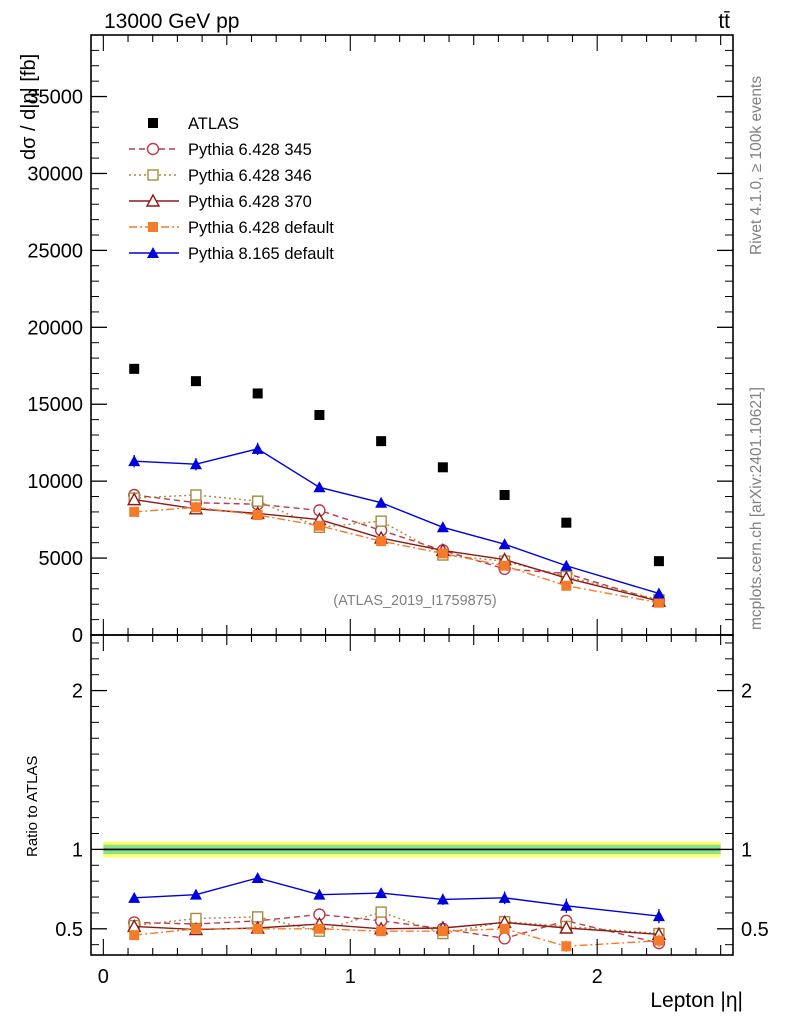  Describe the element at coordinates (55, 328) in the screenshot. I see `main-ytick-label: 20000` at that location.